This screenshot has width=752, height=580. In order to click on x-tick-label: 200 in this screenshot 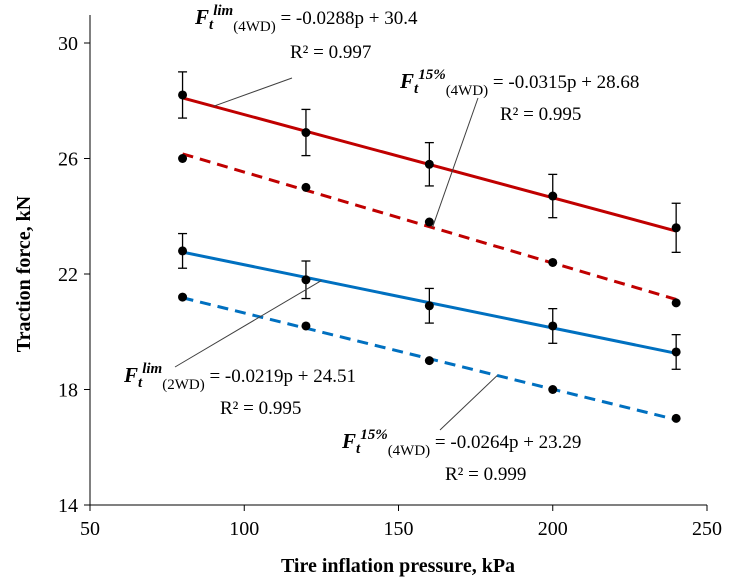, I will do `click(553, 529)`.